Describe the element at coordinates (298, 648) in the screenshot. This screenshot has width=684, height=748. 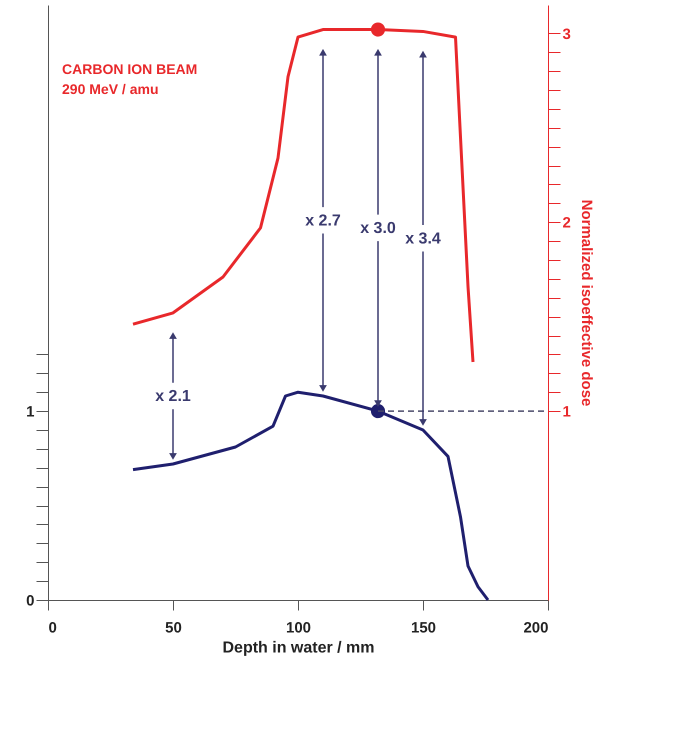
I see `x-axis-title: Depth in water / mm` at that location.